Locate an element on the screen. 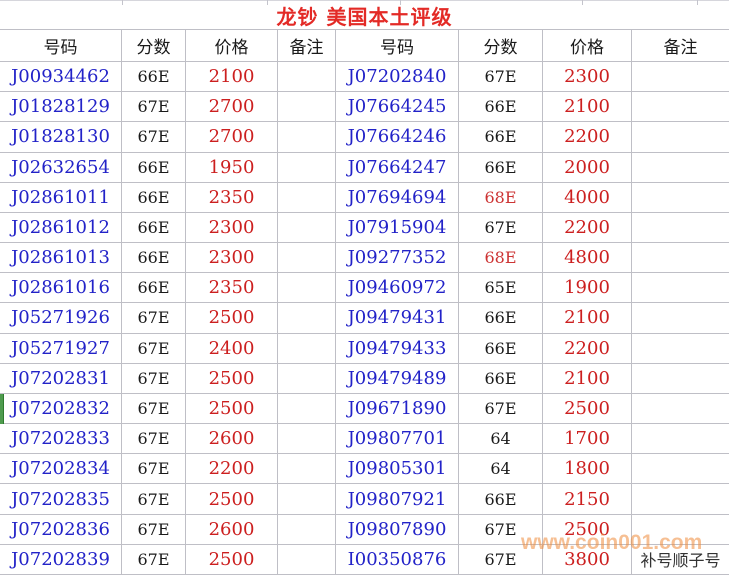 Image resolution: width=729 pixels, height=575 pixels. cell-serial: J09805301 is located at coordinates (397, 469).